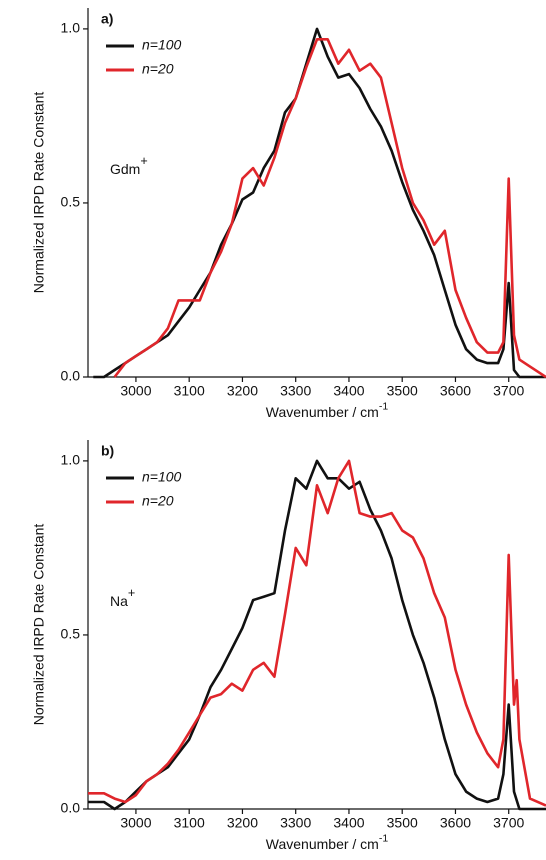 Image resolution: width=546 pixels, height=860 pixels. I want to click on annotation: Na+, so click(122, 597).